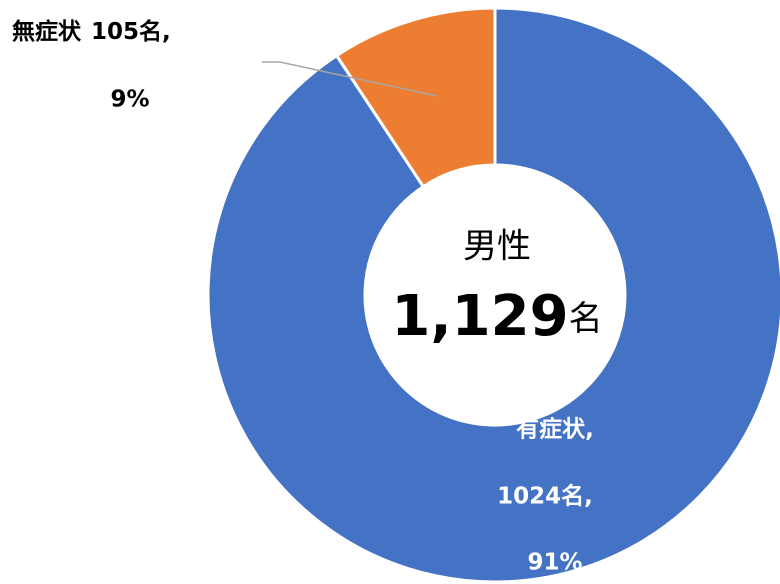 This screenshot has height=584, width=780. What do you see at coordinates (554, 563) in the screenshot?
I see `percent-label: 91%` at bounding box center [554, 563].